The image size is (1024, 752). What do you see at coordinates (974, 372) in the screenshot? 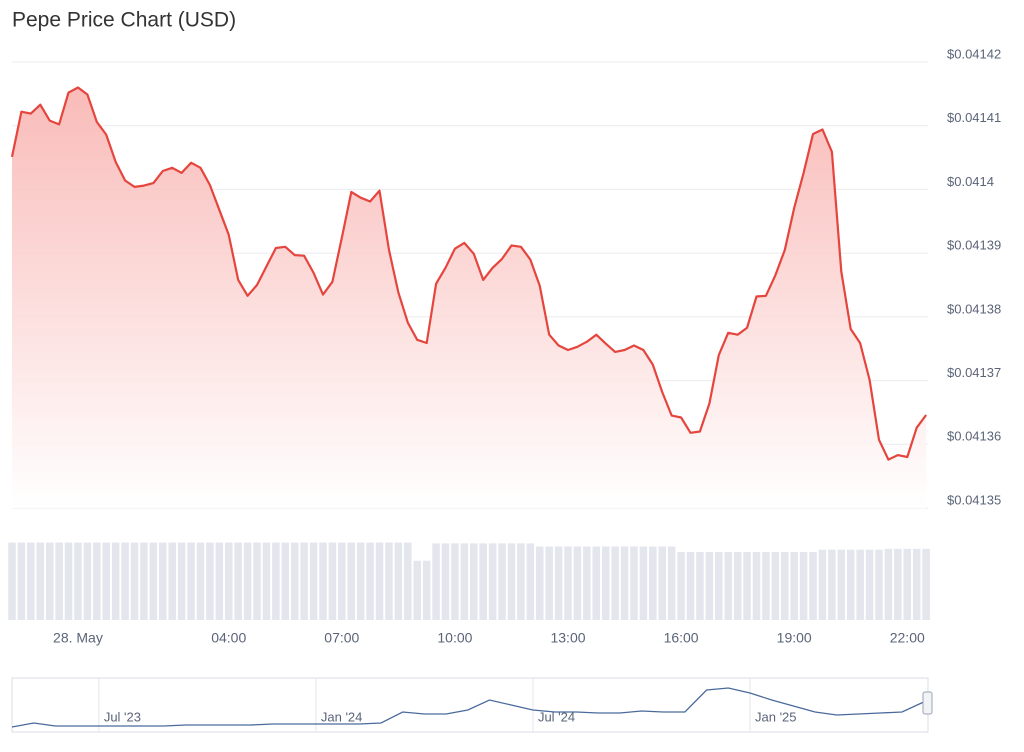
I see `y-tick-label: $0.04137` at bounding box center [974, 372].